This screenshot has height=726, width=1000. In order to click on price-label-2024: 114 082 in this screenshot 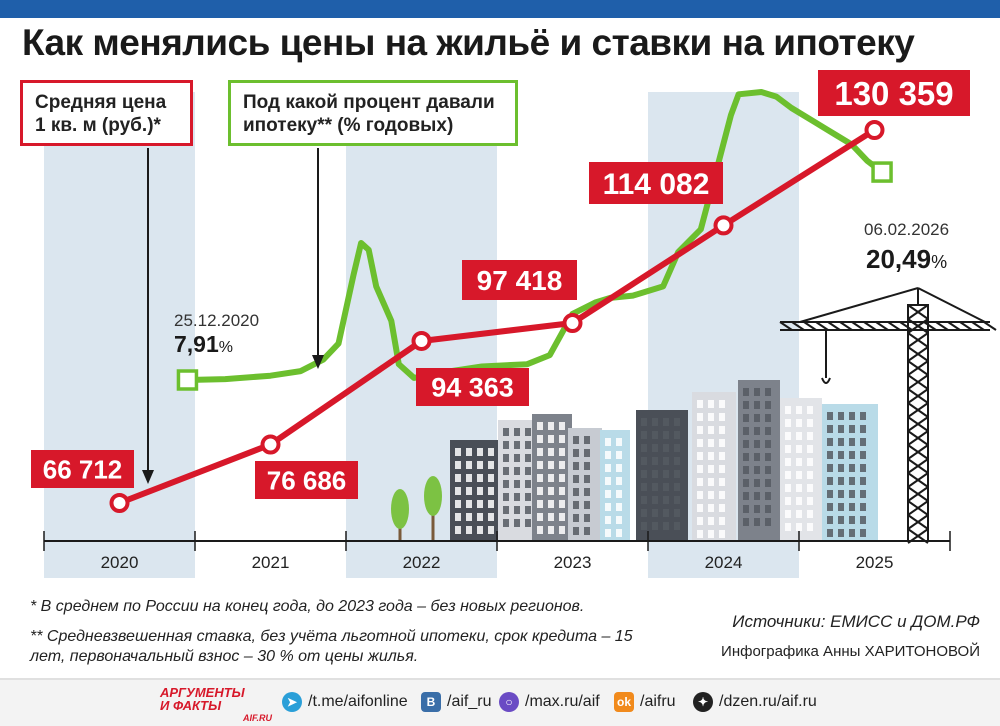, I will do `click(656, 184)`.